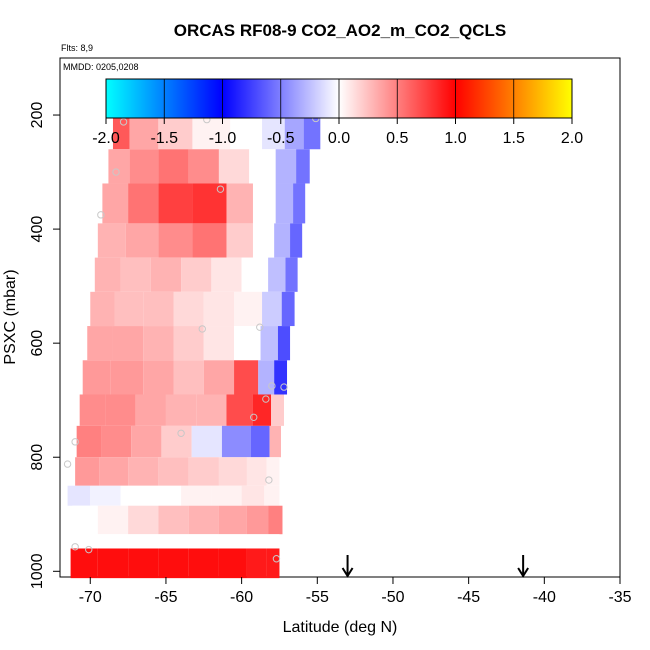 This screenshot has width=650, height=650. I want to click on colorbar-ticks: -2.0 -1.5 -1.0 -0.5 0.0 0.5 1.0 1.5 2.0, so click(337, 132).